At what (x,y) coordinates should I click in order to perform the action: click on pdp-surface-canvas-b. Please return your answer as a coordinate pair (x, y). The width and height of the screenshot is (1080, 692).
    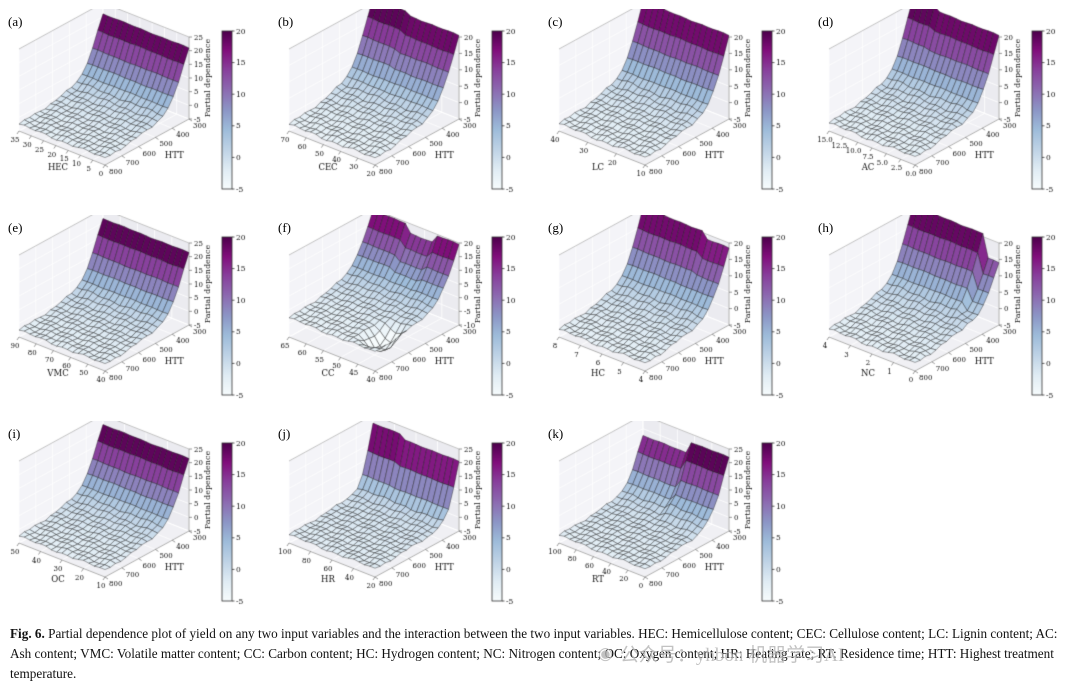
    Looking at the image, I should click on (405, 109).